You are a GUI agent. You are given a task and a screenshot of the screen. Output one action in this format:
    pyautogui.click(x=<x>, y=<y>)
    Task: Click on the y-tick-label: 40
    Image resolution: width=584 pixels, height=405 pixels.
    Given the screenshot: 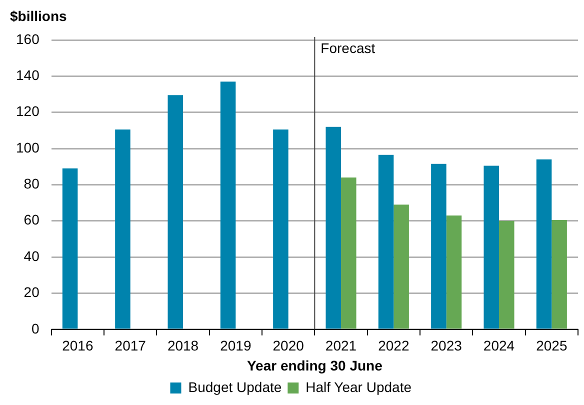 What is the action you would take?
    pyautogui.click(x=32, y=256)
    